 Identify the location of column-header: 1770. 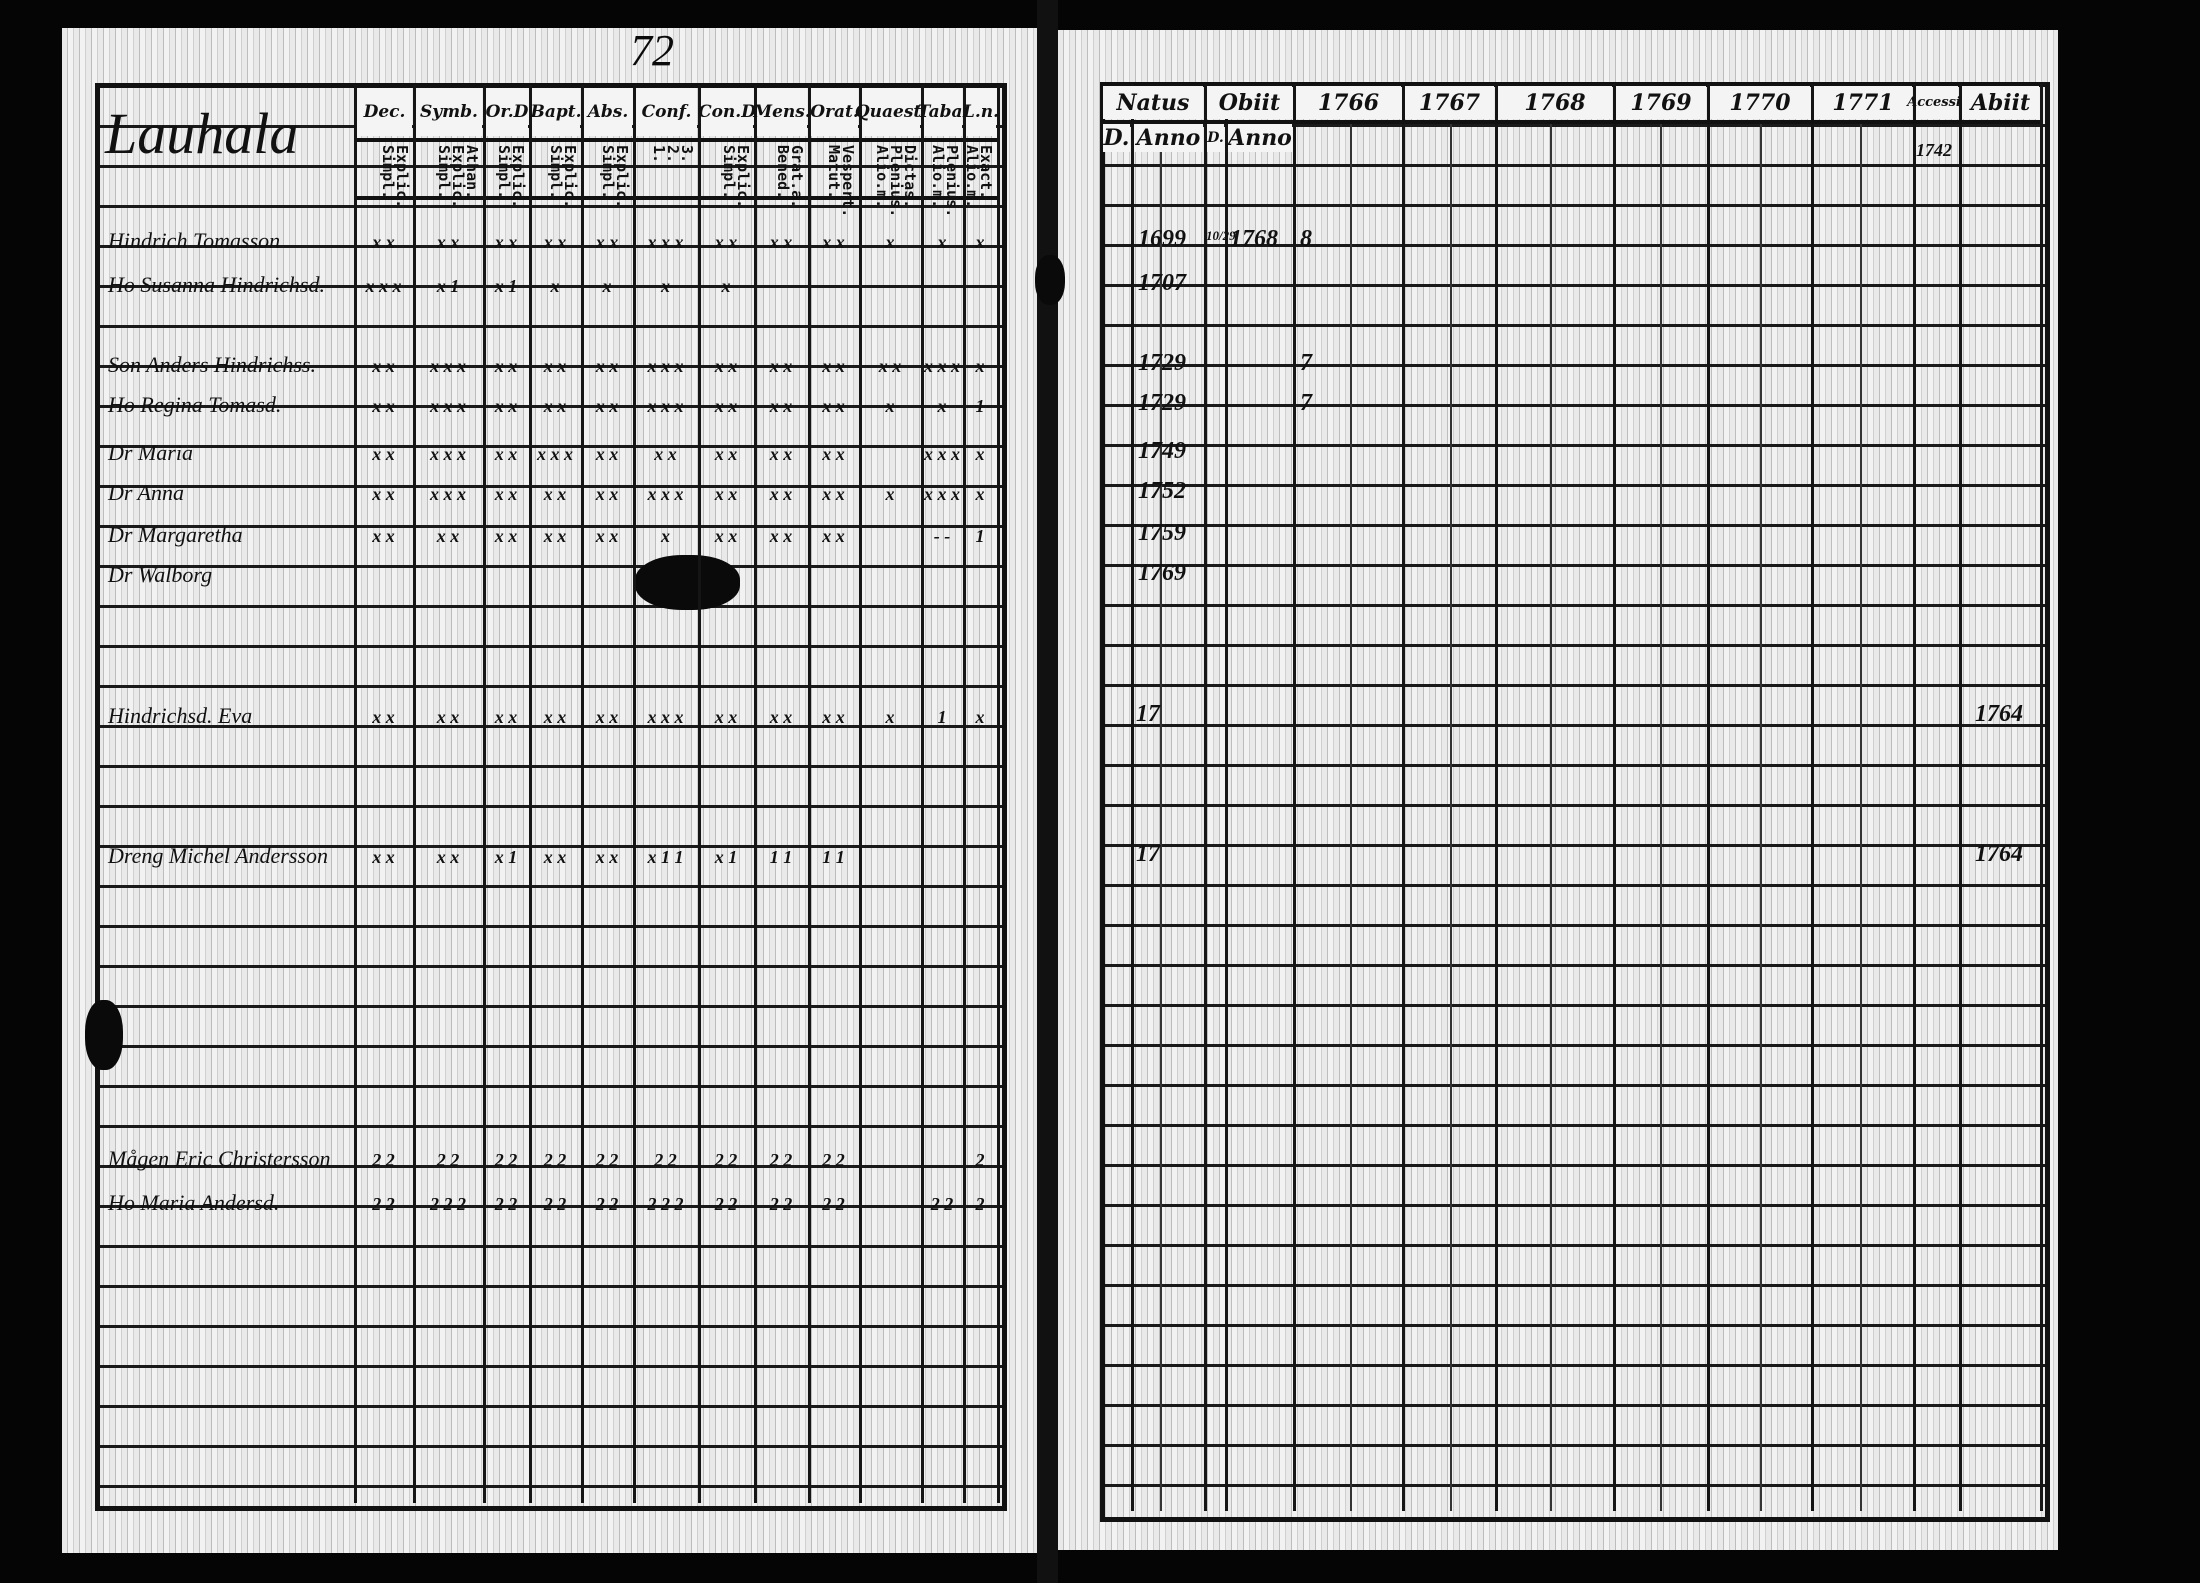
(1760, 102).